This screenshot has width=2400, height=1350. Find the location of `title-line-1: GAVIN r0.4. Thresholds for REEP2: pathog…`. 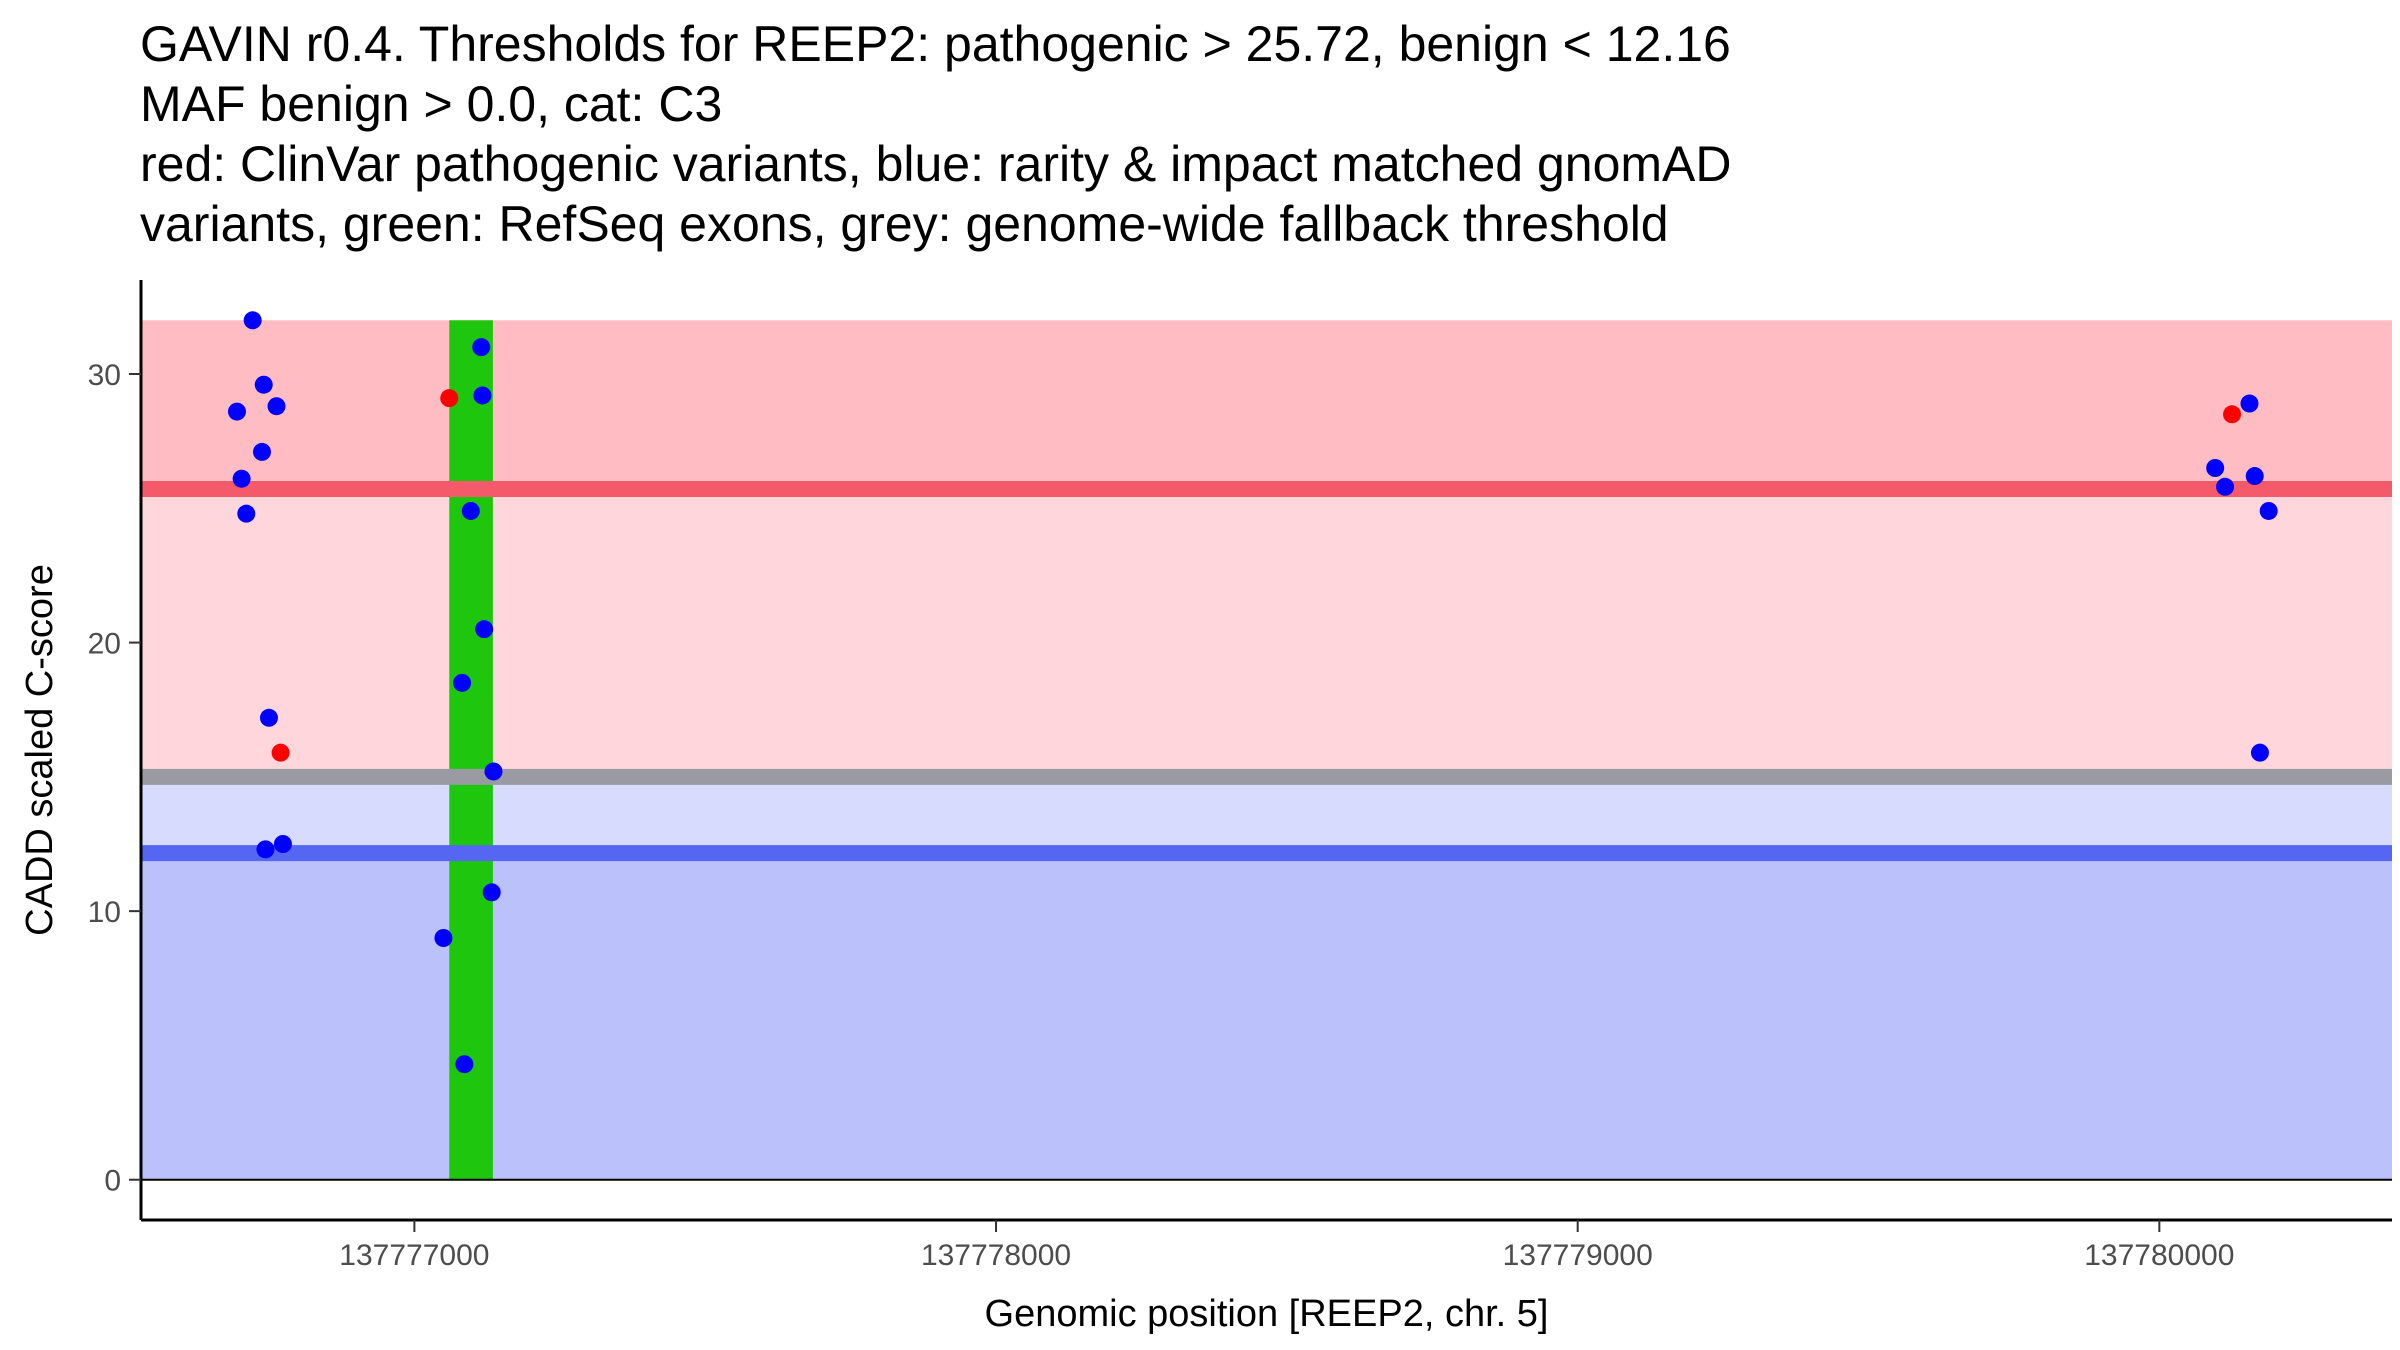

title-line-1: GAVIN r0.4. Thresholds for REEP2: pathog… is located at coordinates (935, 44).